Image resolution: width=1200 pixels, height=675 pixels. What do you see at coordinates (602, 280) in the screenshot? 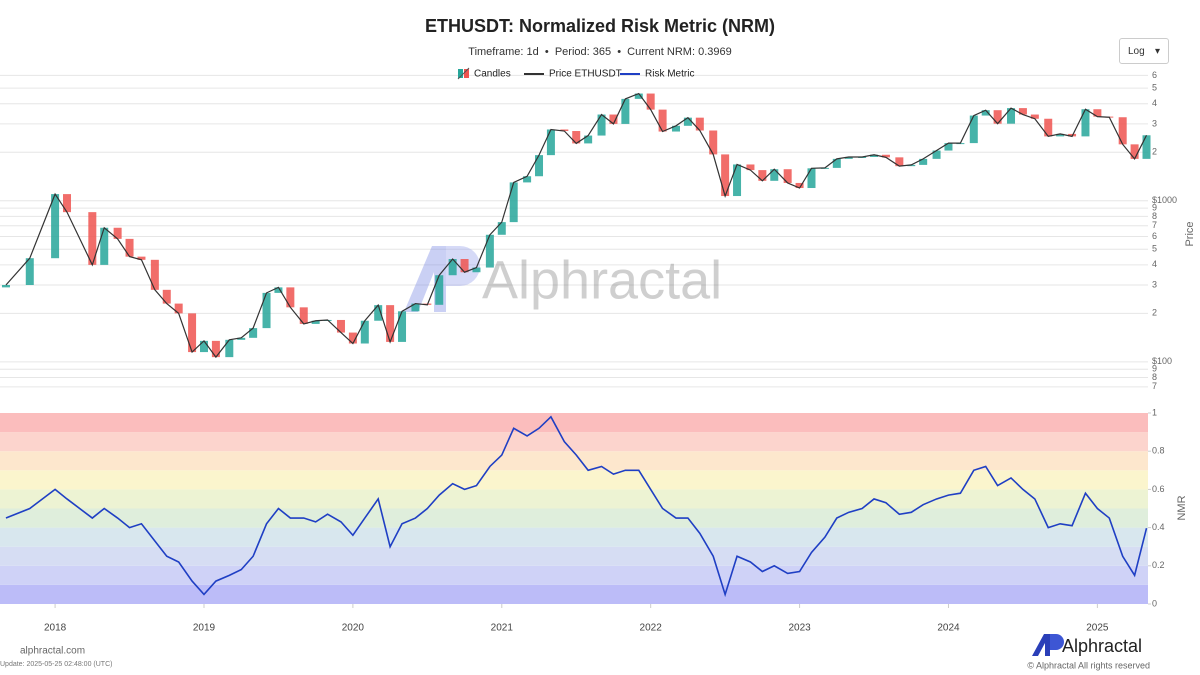
I see `watermark-text: Alphractal` at bounding box center [602, 280].